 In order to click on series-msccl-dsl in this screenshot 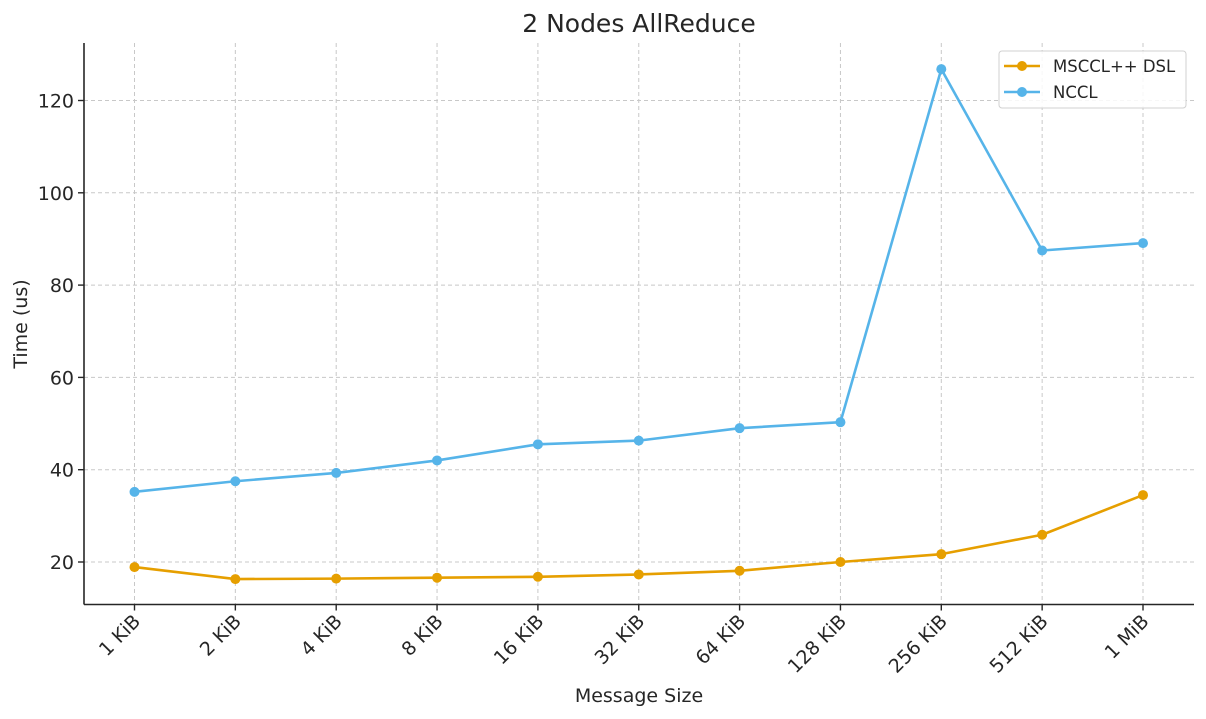, I will do `click(638, 537)`.